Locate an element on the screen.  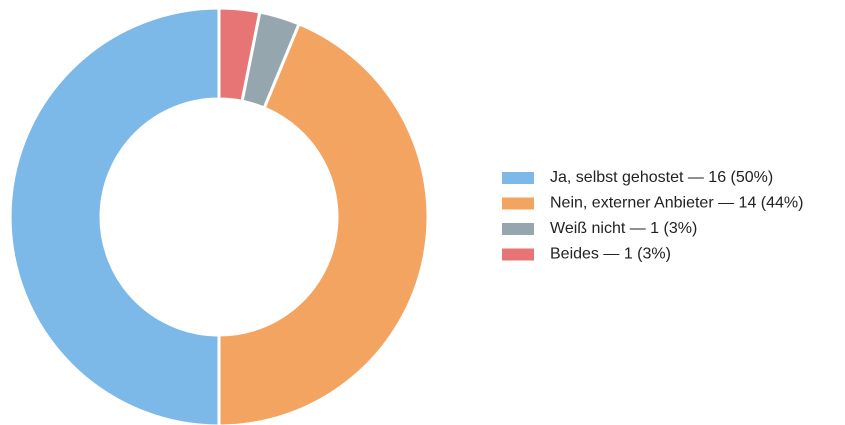
legend-label: Nein, externer Anbieter — 14 (44%) is located at coordinates (676, 203).